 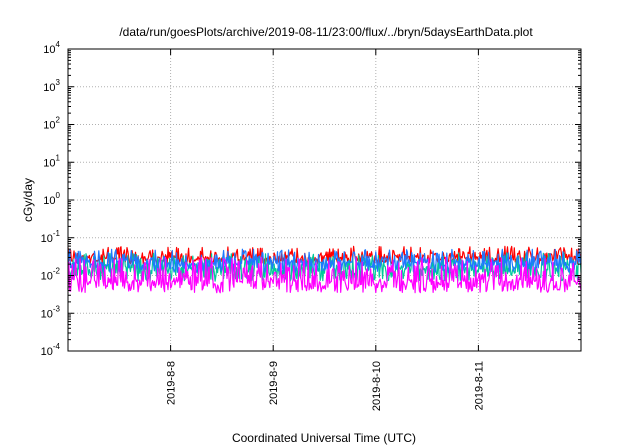 What do you see at coordinates (51, 275) in the screenshot?
I see `y-tick-label: 10⁻²` at bounding box center [51, 275].